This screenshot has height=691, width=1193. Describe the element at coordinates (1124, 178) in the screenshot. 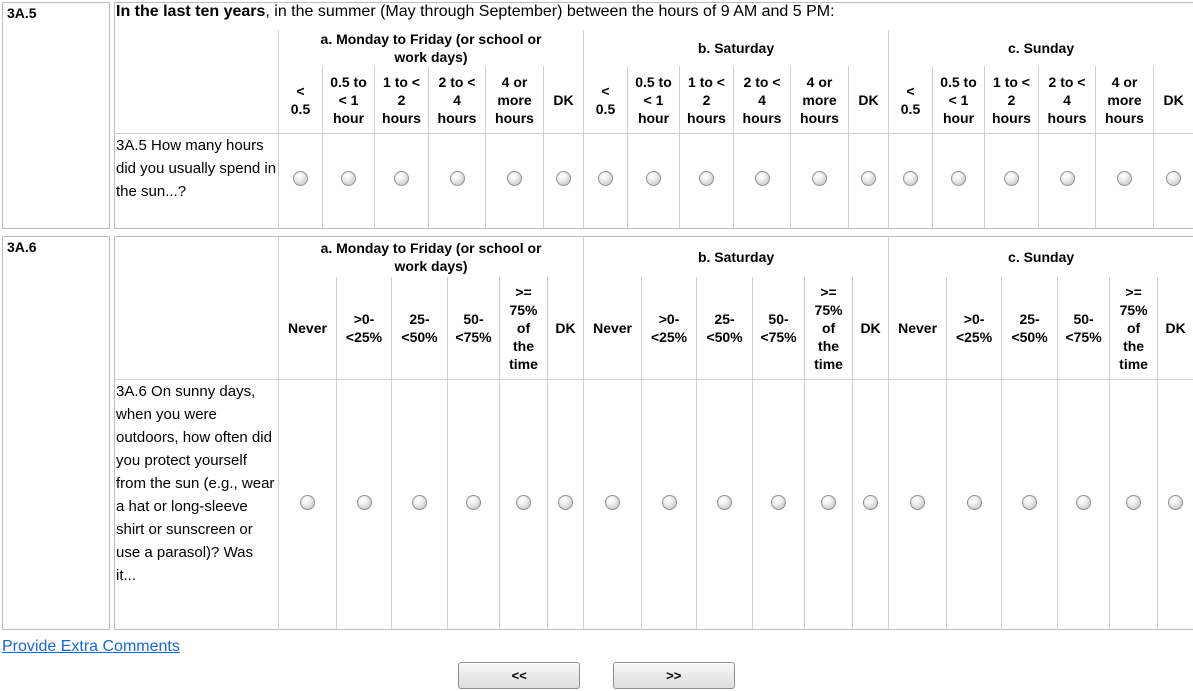

I see `q35-sun-4plus-radio` at that location.